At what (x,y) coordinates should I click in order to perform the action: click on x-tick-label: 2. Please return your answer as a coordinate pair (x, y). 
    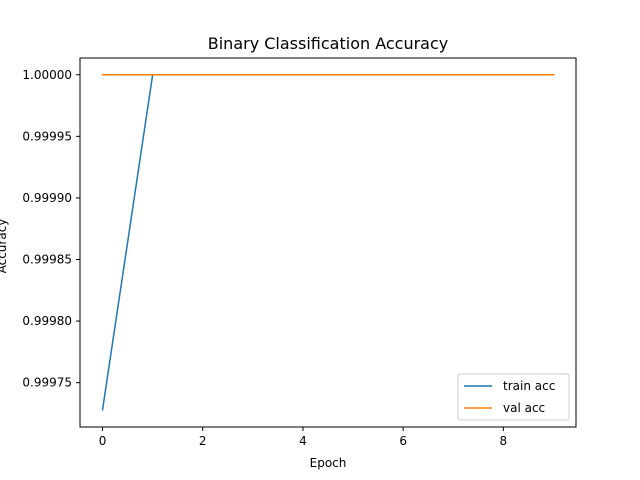
    Looking at the image, I should click on (203, 441).